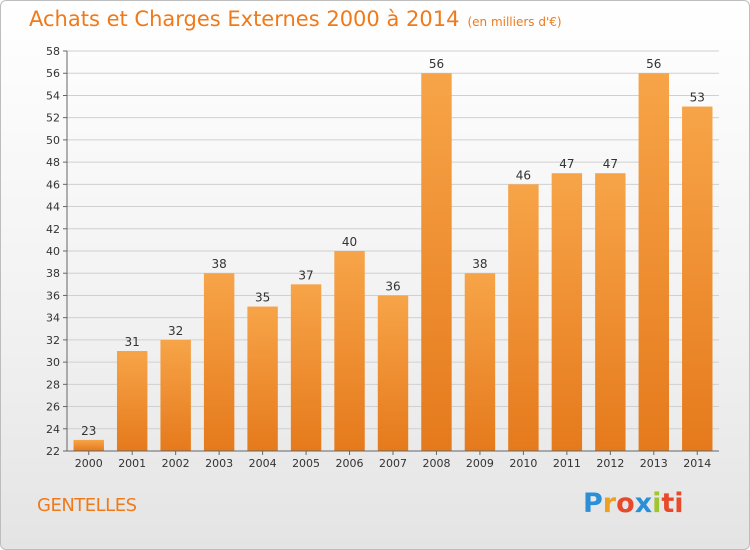 The image size is (750, 550). I want to click on bar-value-label: 46, so click(523, 175).